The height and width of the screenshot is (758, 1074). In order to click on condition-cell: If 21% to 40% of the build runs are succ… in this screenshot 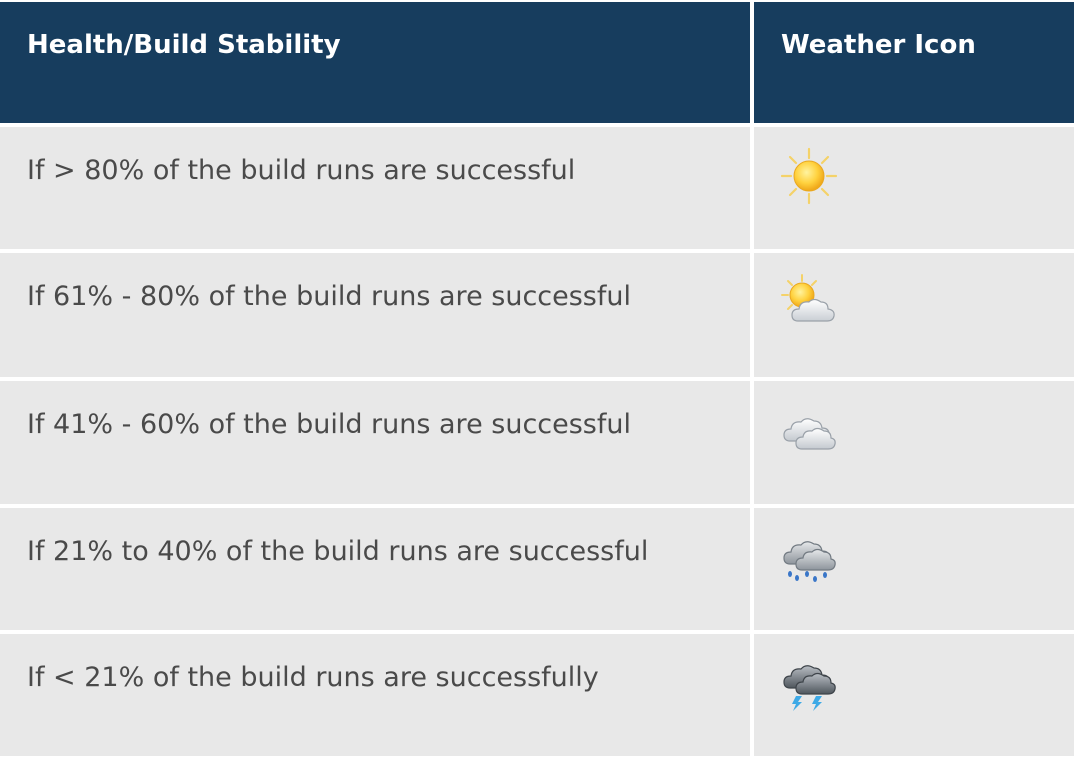, I will do `click(375, 569)`.